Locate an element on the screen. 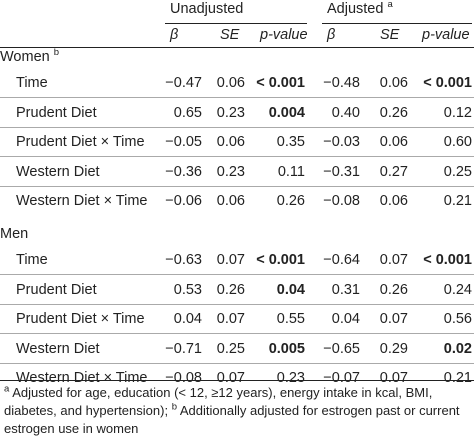 This screenshot has width=474, height=444. cell-a-beta: −0.31 is located at coordinates (341, 171).